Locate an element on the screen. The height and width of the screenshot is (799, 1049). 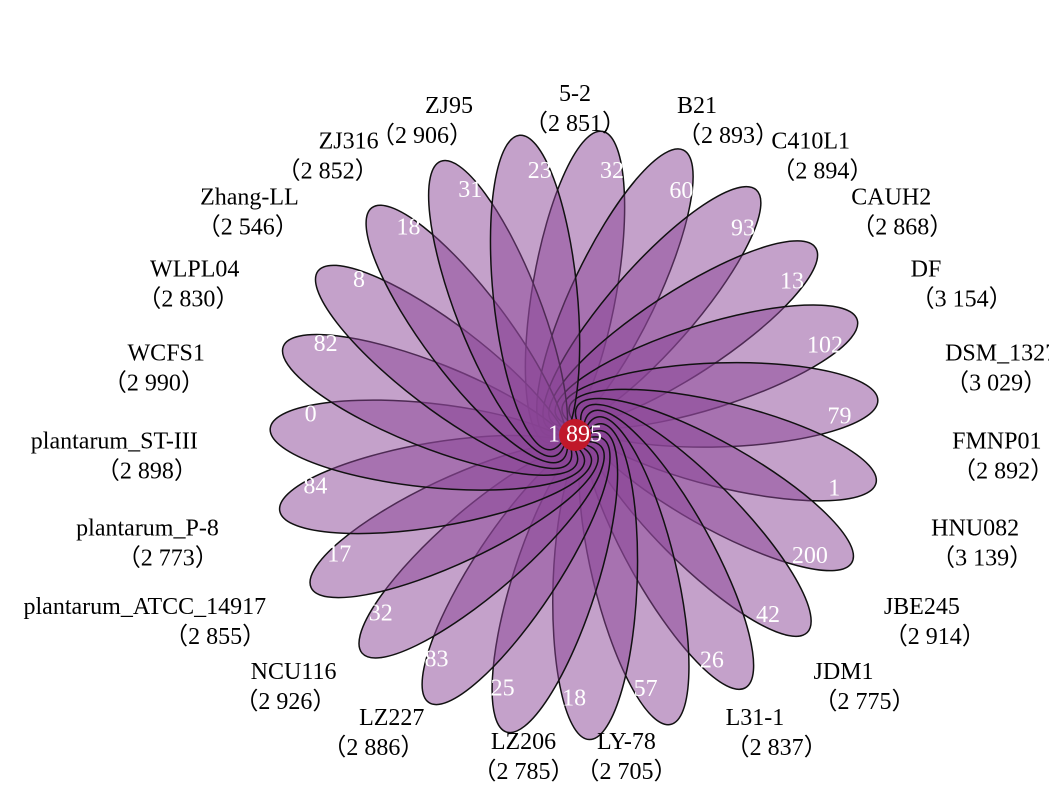
petal-value: 13 is located at coordinates (792, 281).